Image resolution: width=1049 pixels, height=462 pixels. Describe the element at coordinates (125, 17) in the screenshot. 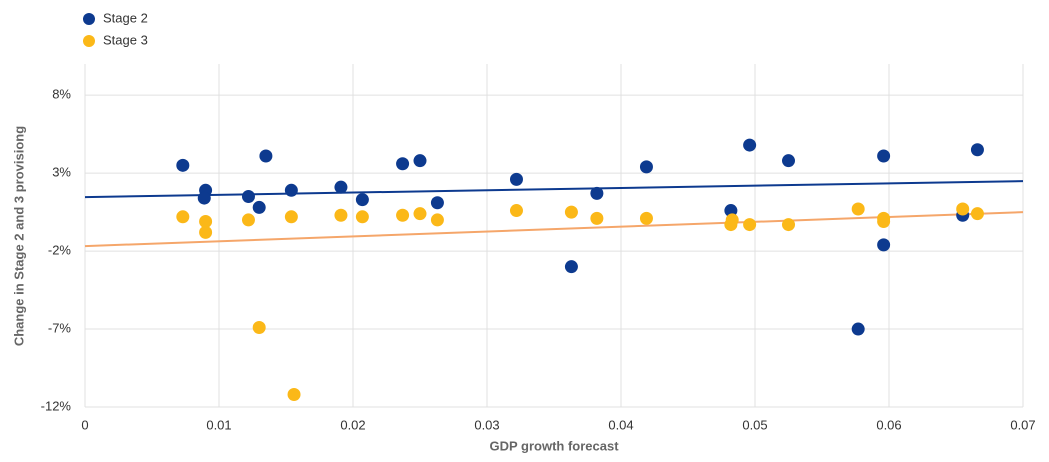

I see `legend-label: Stage 2` at that location.